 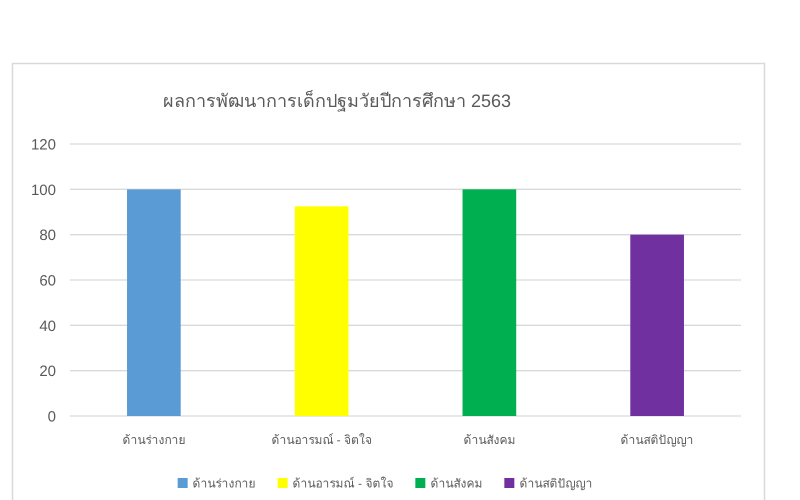 What do you see at coordinates (47, 371) in the screenshot?
I see `y-tick-label: 20` at bounding box center [47, 371].